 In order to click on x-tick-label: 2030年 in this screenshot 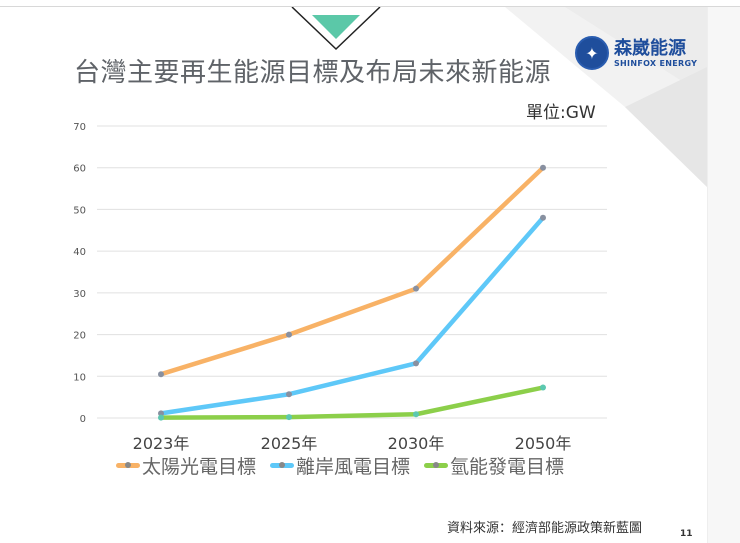, I will do `click(416, 443)`.